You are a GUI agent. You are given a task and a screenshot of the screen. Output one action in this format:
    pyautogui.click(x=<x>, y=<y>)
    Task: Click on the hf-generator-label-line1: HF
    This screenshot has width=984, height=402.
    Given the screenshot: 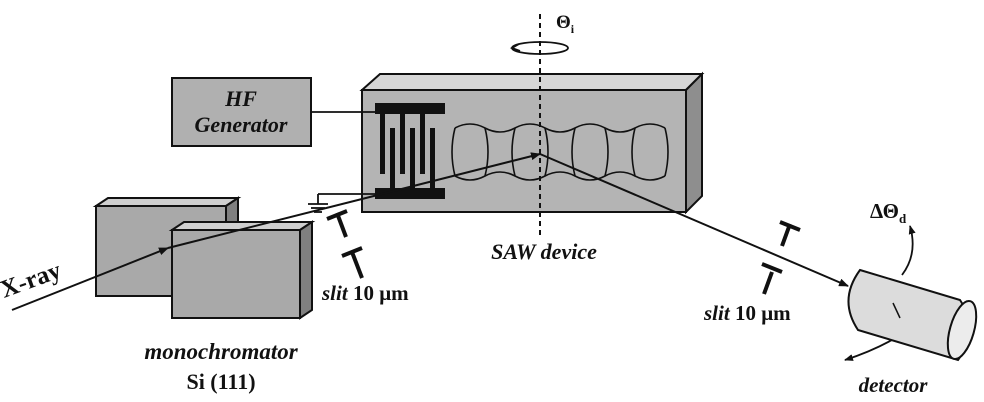 What is the action you would take?
    pyautogui.click(x=240, y=98)
    